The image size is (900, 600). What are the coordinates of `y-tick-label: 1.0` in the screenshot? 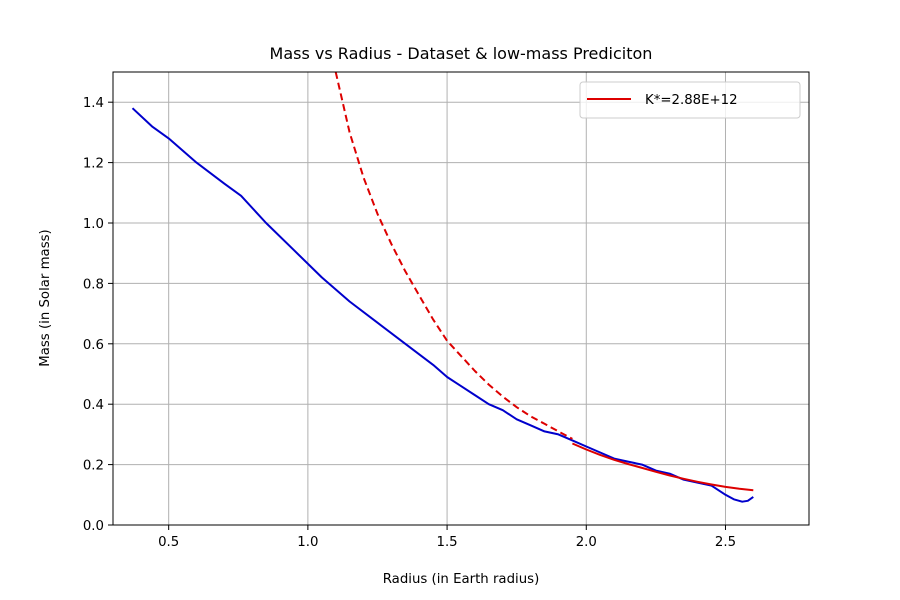 It's located at (93, 224).